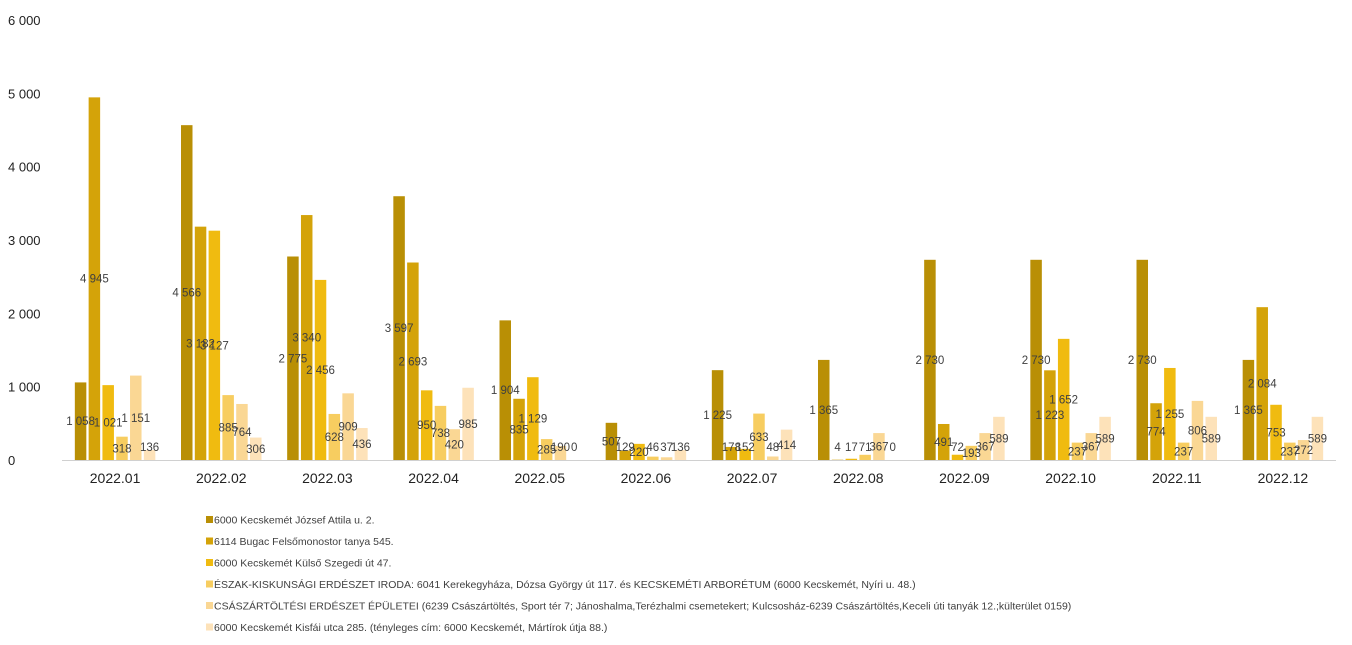 Image resolution: width=1352 pixels, height=645 pixels. I want to click on x-tick-label: 2022.02, so click(221, 478).